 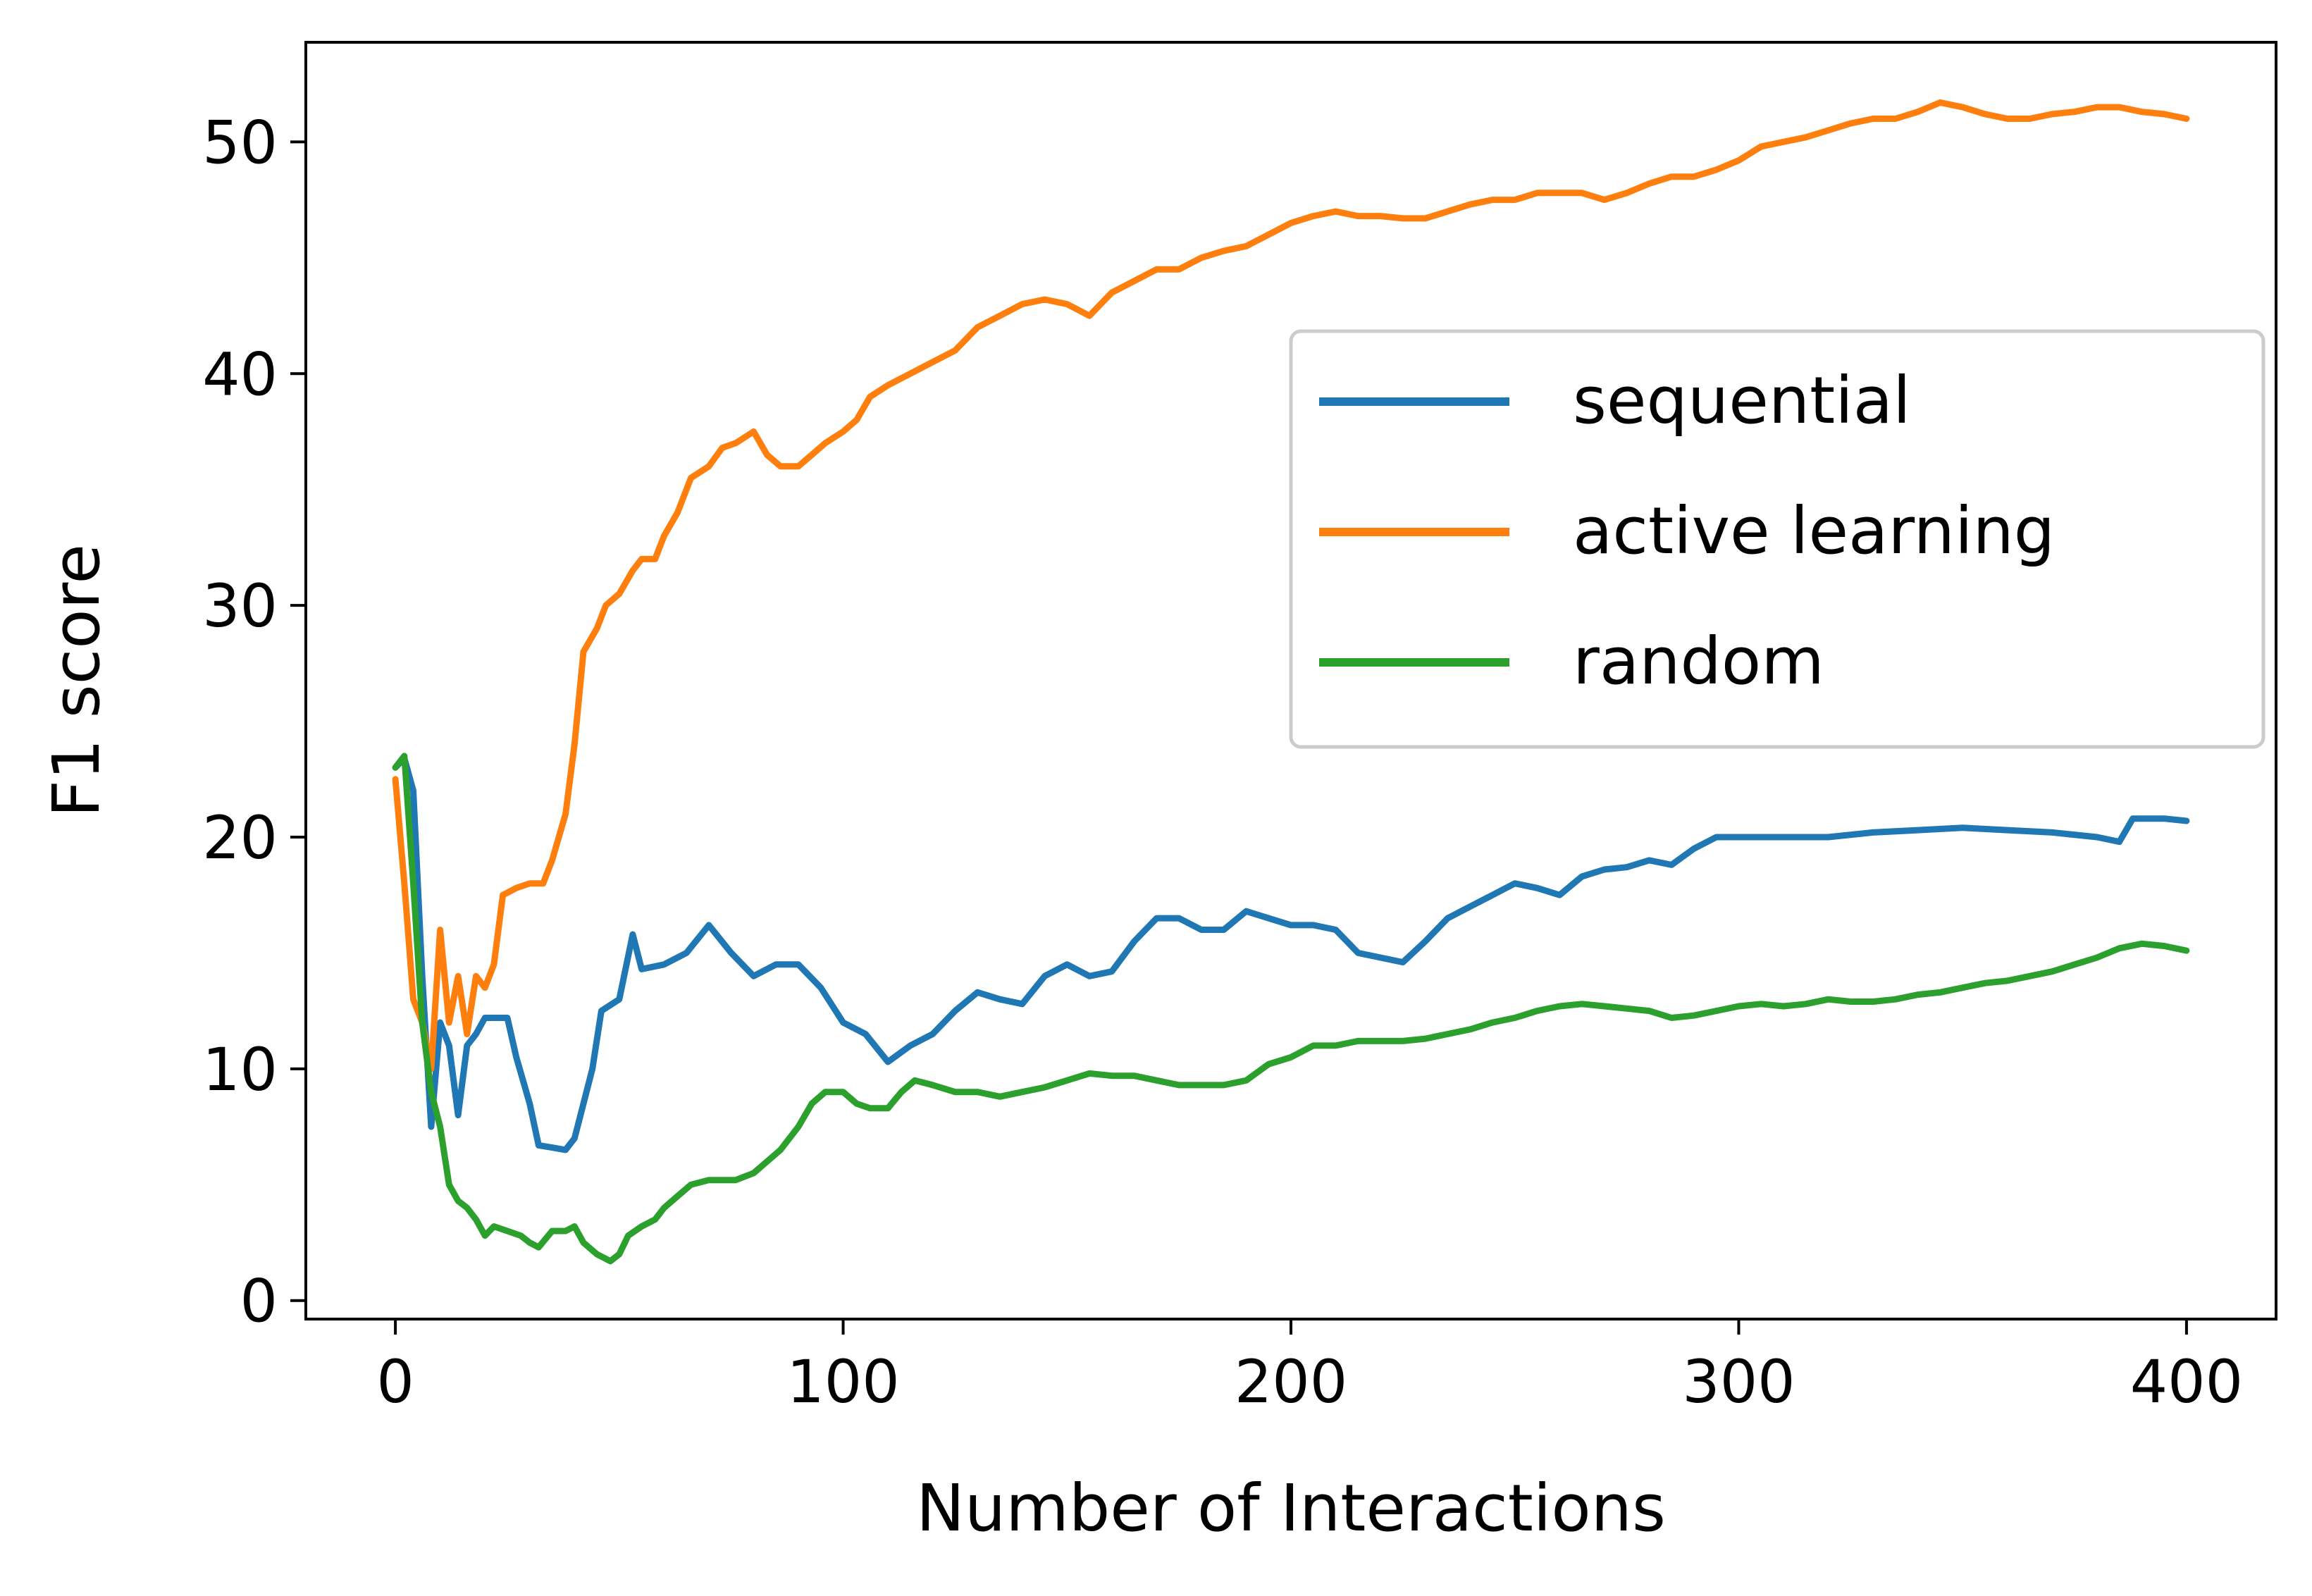 I want to click on legend-label-active-learning: active learning, so click(x=1814, y=531).